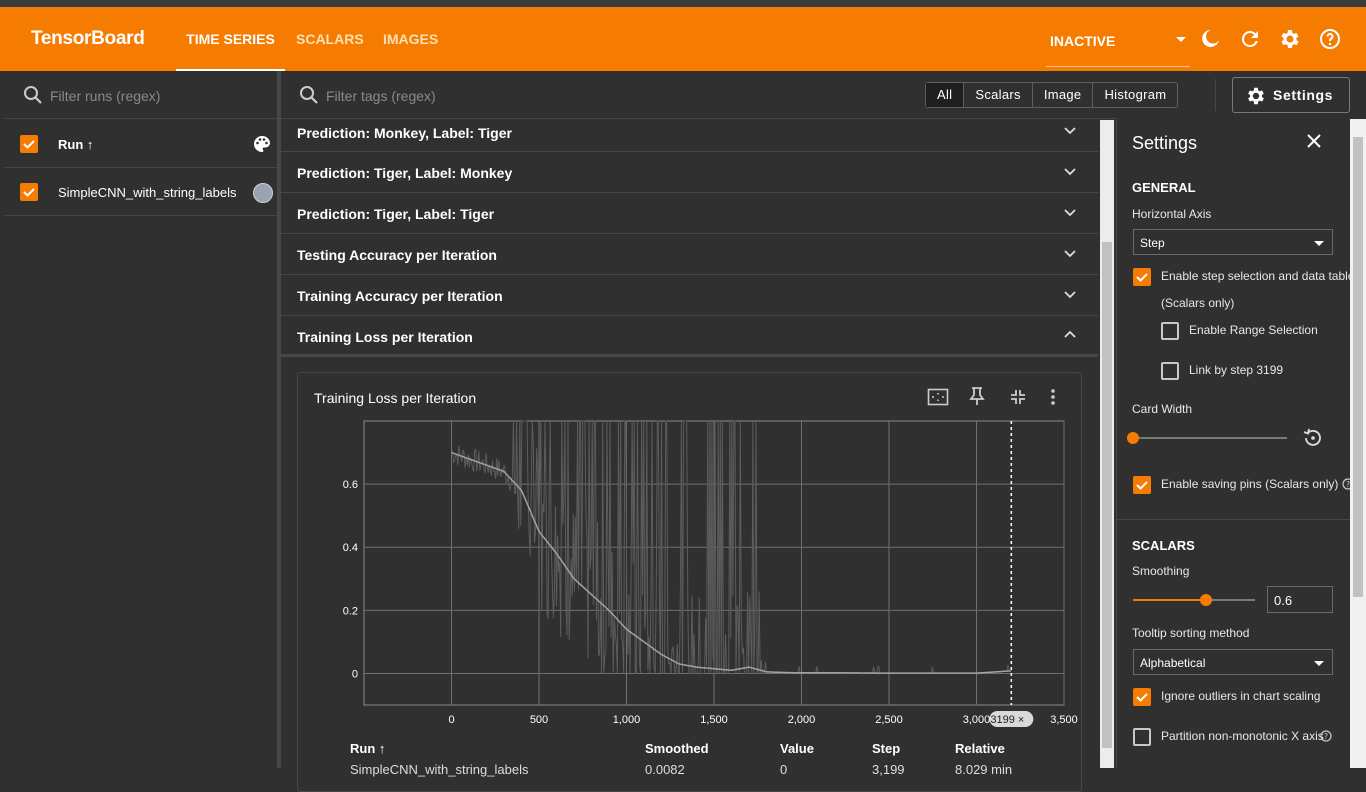 This screenshot has width=1366, height=792. Describe the element at coordinates (105, 96) in the screenshot. I see `runs-filter-placeholder: Filter runs (regex)` at that location.